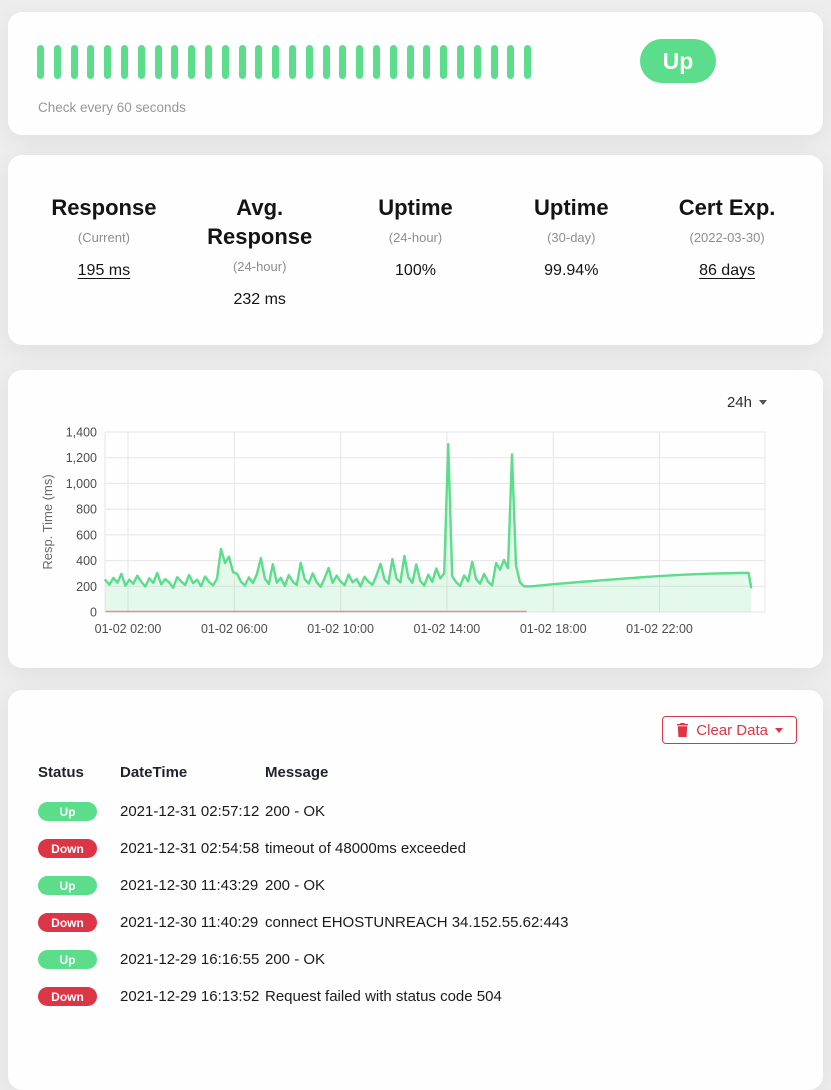 This screenshot has width=831, height=1090. Describe the element at coordinates (683, 730) in the screenshot. I see `trash-icon` at that location.